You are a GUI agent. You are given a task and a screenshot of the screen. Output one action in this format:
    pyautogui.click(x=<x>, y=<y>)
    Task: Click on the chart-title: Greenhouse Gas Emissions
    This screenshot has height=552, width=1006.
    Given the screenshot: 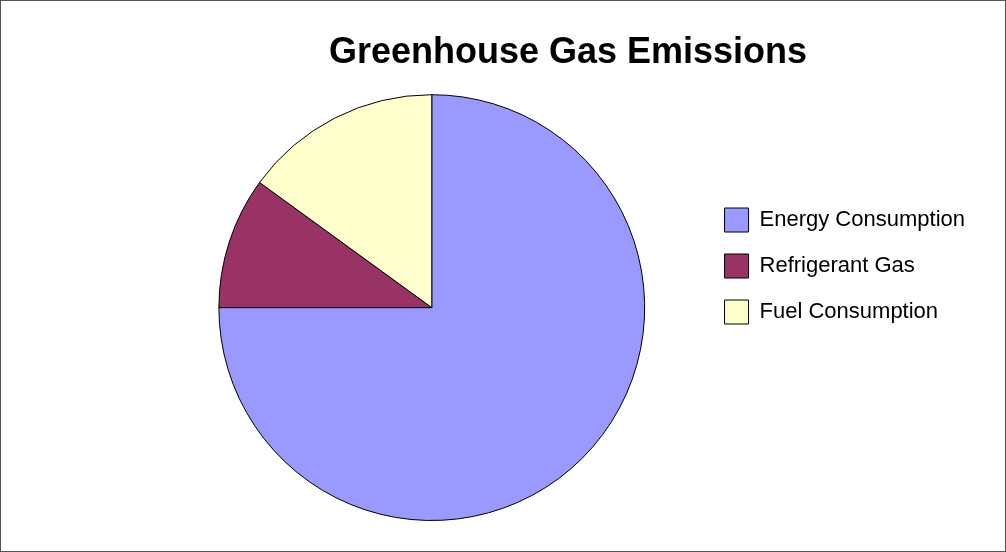 What is the action you would take?
    pyautogui.click(x=568, y=50)
    